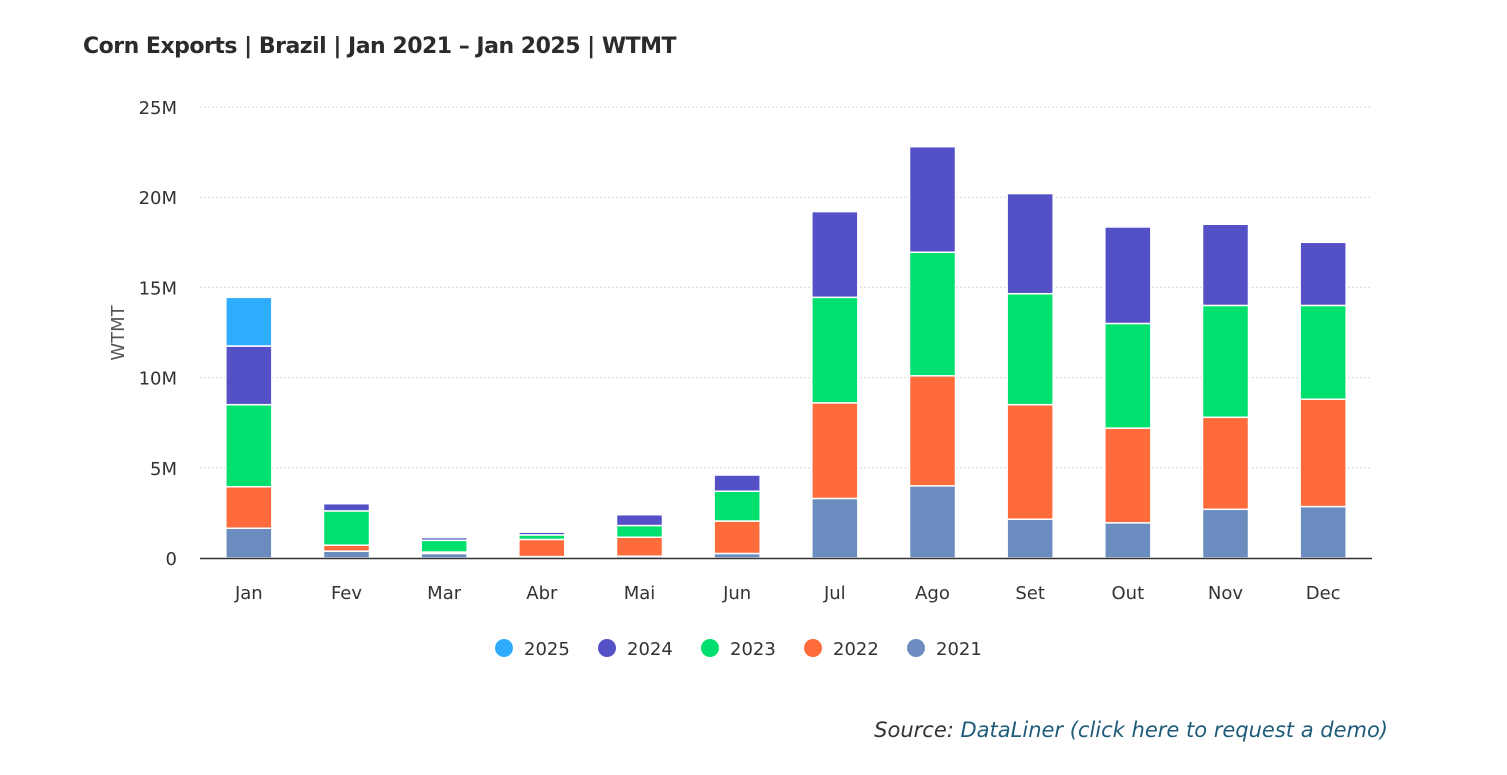 The image size is (1507, 775). I want to click on bar-stack-mar, so click(444, 547).